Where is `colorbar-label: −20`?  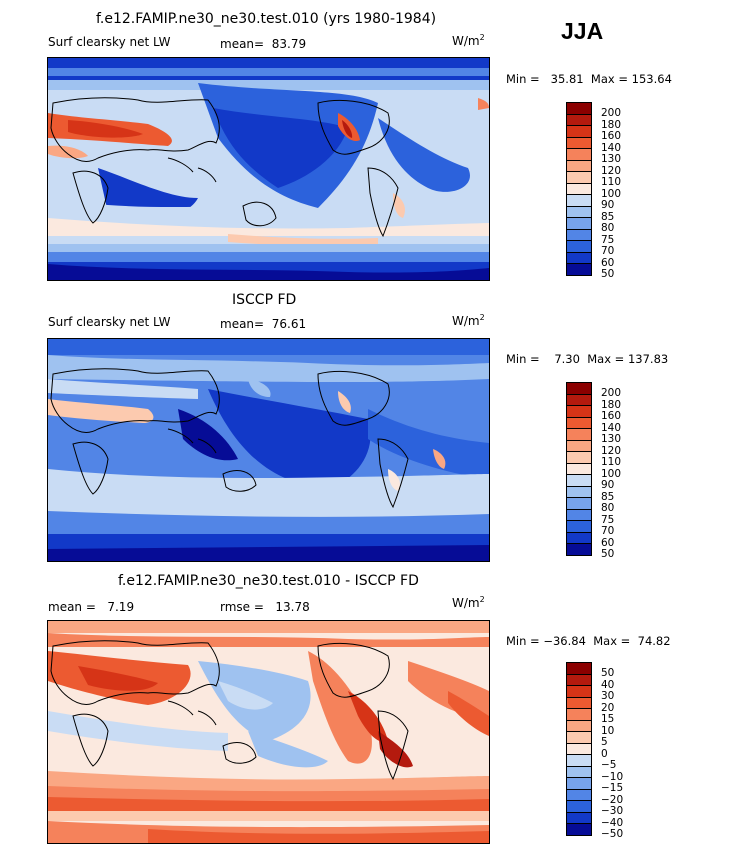
colorbar-label: −20 is located at coordinates (612, 799).